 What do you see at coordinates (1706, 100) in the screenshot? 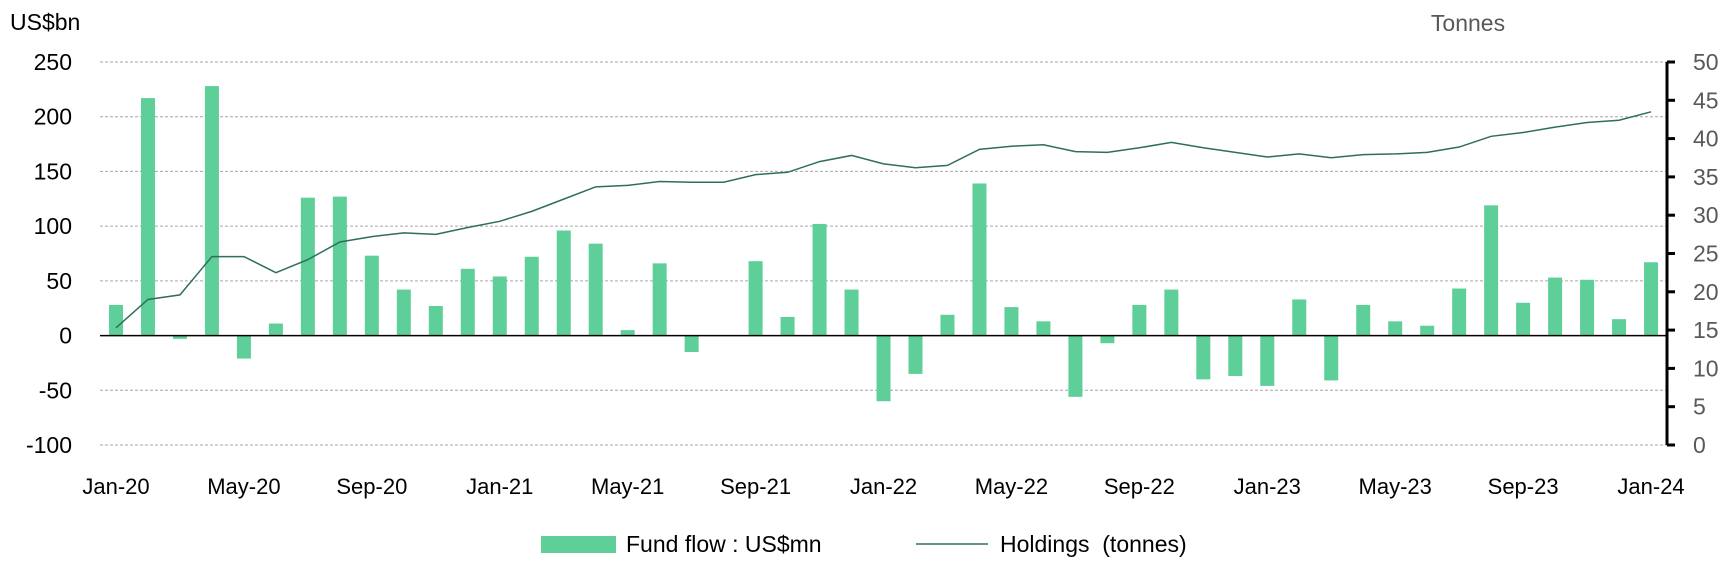
I see `right-tick-label: 45` at bounding box center [1706, 100].